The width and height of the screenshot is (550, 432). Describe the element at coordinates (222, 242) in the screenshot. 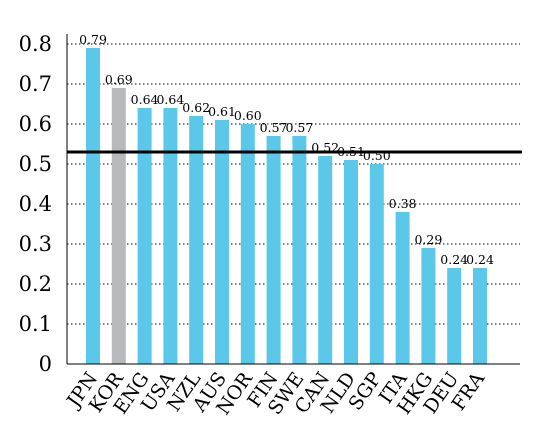

I see `bar-aus` at that location.